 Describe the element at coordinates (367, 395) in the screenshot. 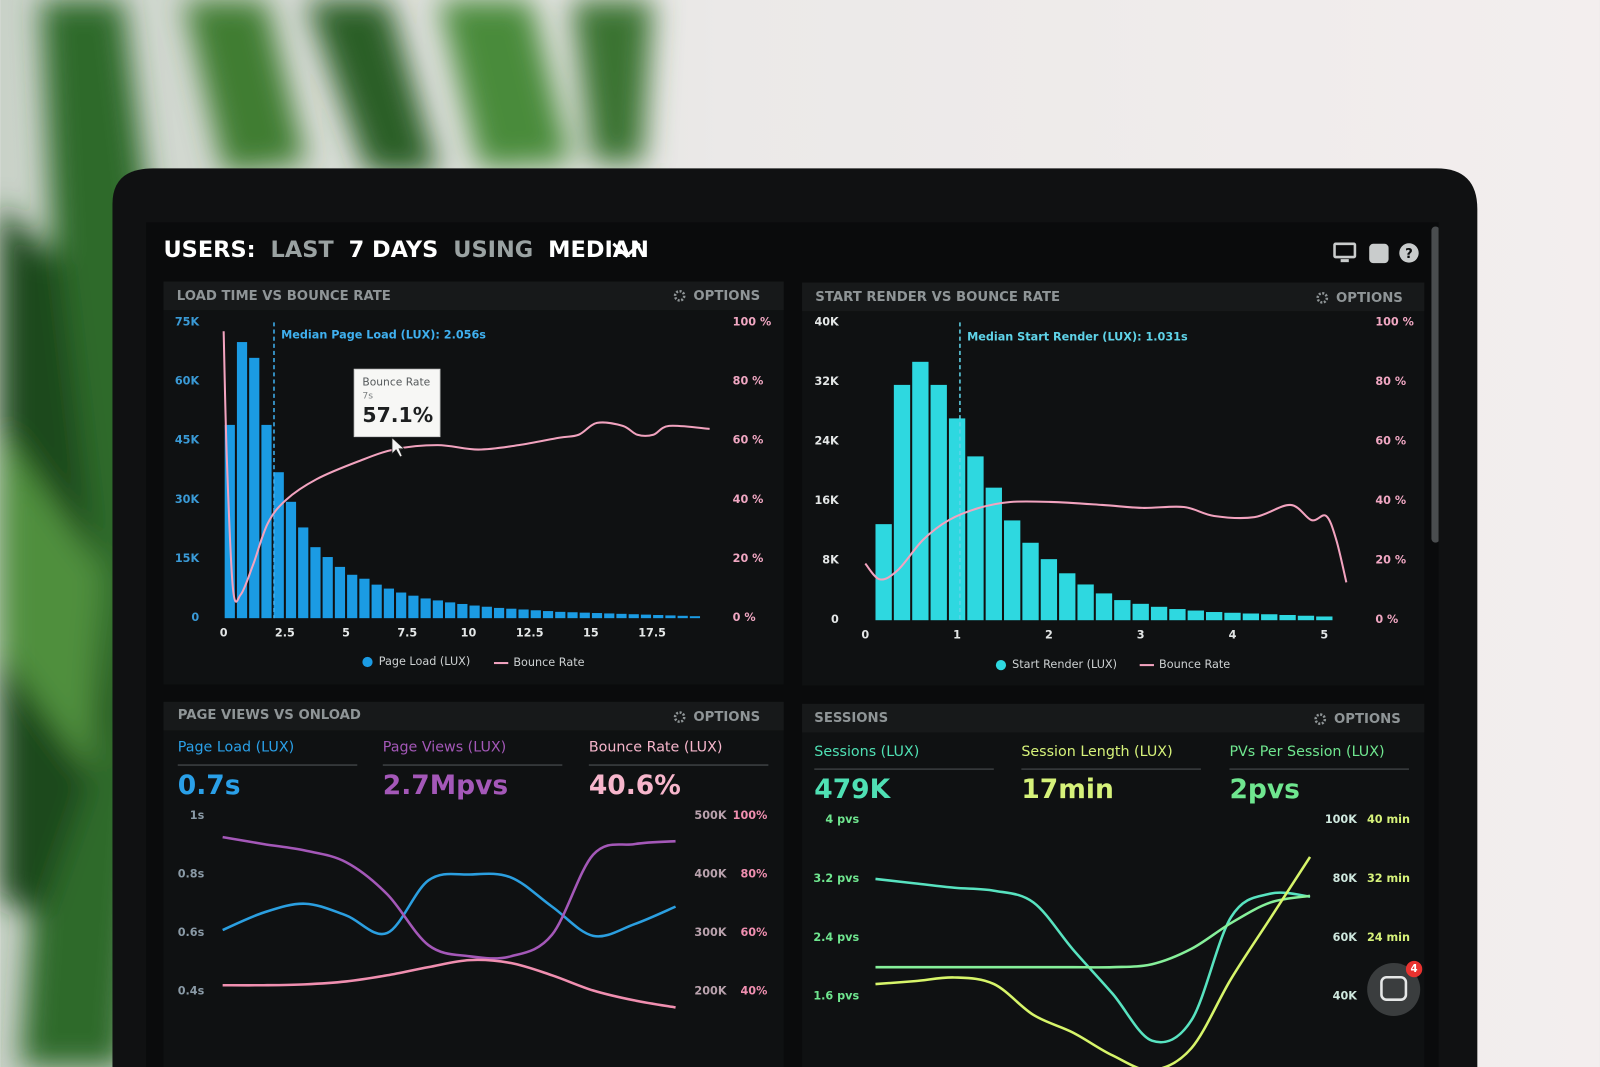

I see `tooltip-subtitle: 7s` at that location.